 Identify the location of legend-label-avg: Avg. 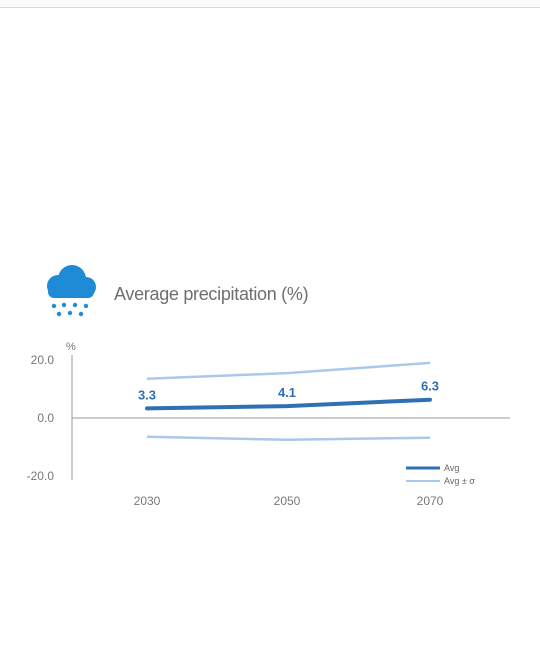
(451, 468).